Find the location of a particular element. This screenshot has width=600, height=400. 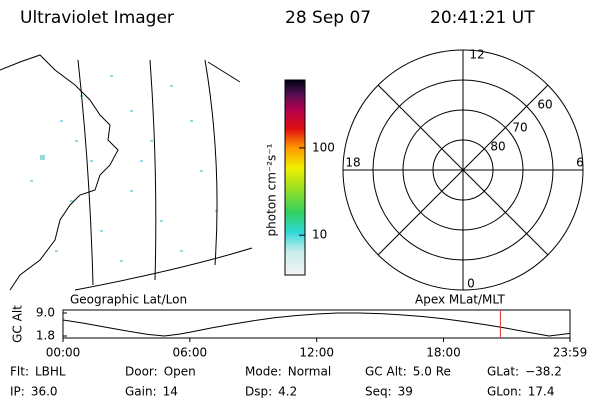

x-tick-label: 00:00 is located at coordinates (63, 353).